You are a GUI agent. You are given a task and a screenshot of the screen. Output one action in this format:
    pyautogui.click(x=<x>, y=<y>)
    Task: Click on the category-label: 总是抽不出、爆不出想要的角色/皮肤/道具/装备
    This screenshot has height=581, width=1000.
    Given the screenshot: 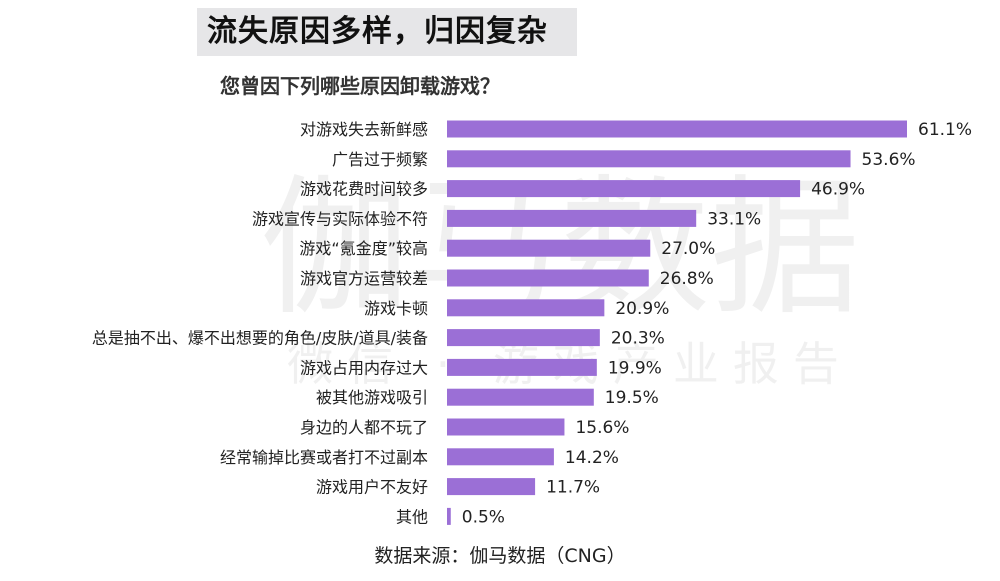 What is the action you would take?
    pyautogui.click(x=260, y=338)
    